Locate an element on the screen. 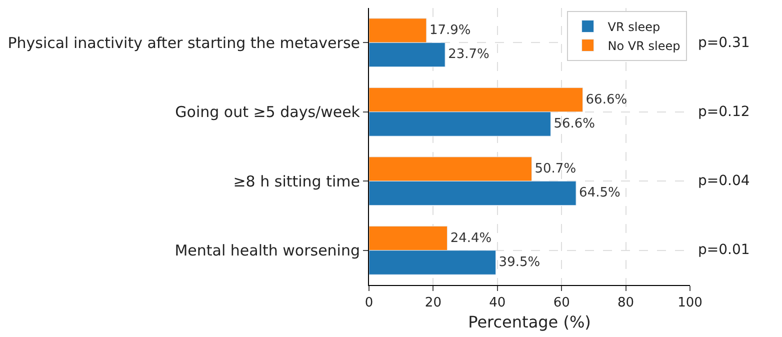 The width and height of the screenshot is (782, 337). data-label: 66.6% is located at coordinates (607, 100).